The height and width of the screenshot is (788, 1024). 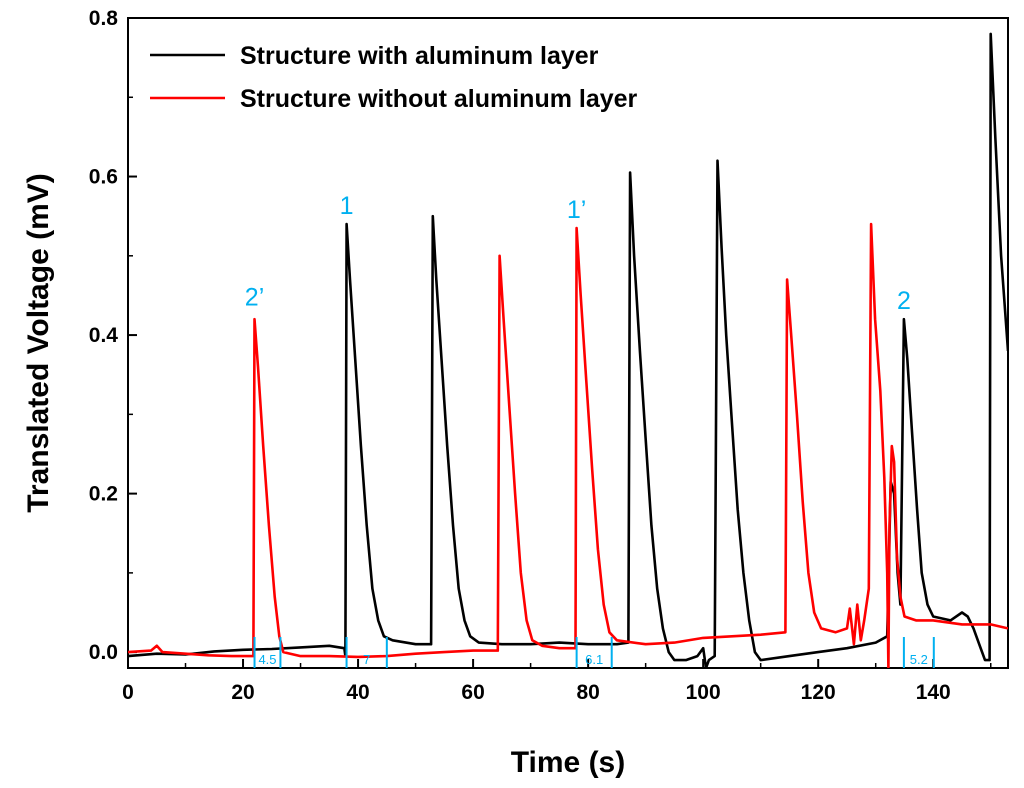 What do you see at coordinates (104, 18) in the screenshot?
I see `y-tick-label: 0.8` at bounding box center [104, 18].